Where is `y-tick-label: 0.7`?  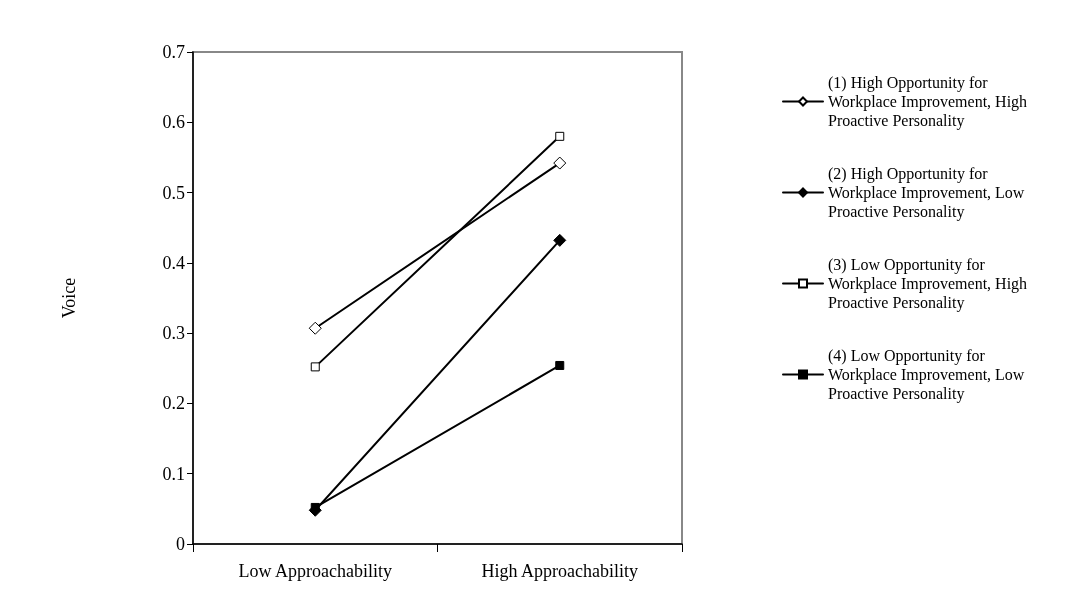
y-tick-label: 0.7 is located at coordinates (173, 52).